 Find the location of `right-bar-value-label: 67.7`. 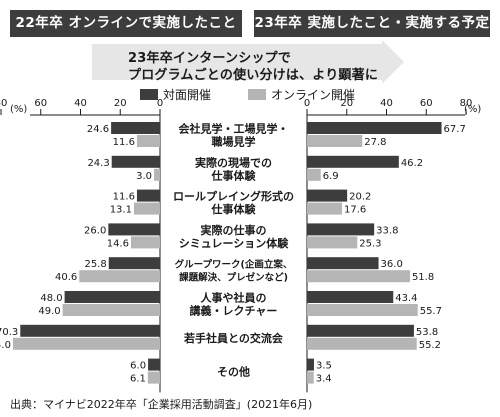

right-bar-value-label: 67.7 is located at coordinates (455, 129).